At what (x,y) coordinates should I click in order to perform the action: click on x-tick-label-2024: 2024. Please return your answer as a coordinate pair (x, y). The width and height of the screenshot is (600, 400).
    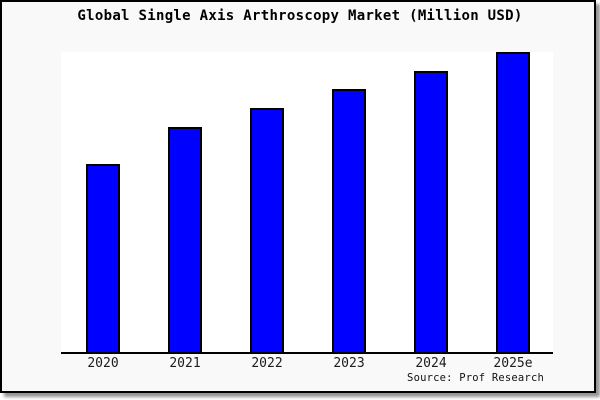
    Looking at the image, I should click on (431, 363).